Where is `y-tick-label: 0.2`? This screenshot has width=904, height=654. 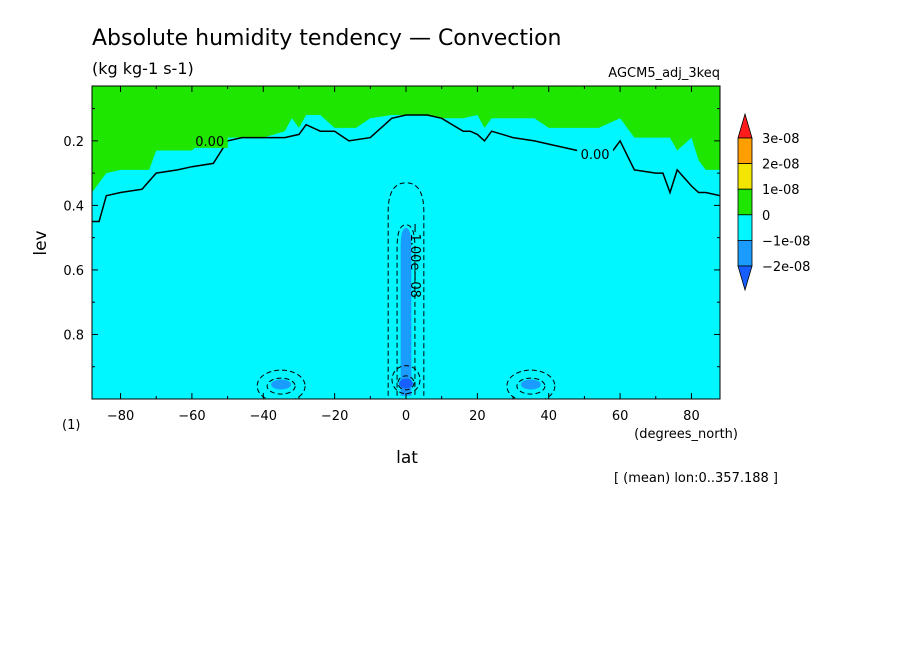 y-tick-label: 0.2 is located at coordinates (73, 142).